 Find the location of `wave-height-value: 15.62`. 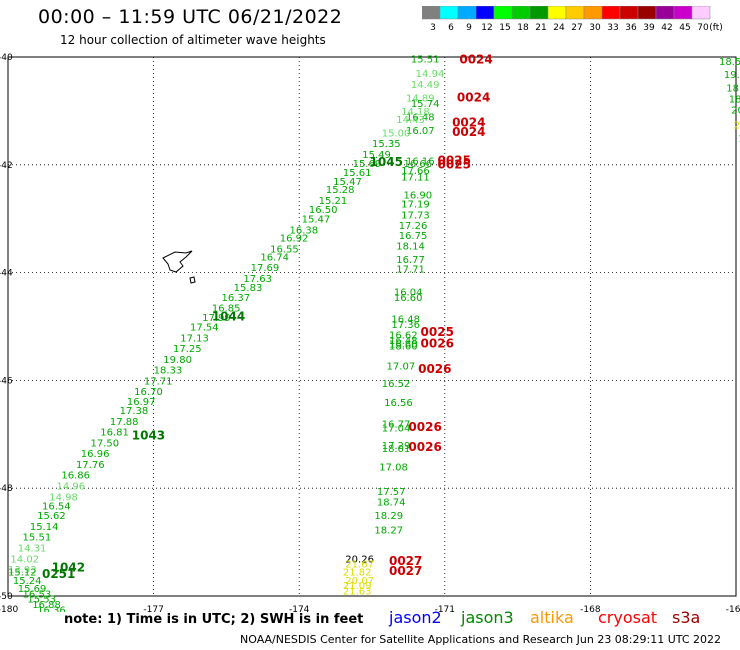

wave-height-value: 15.62 is located at coordinates (51, 516).